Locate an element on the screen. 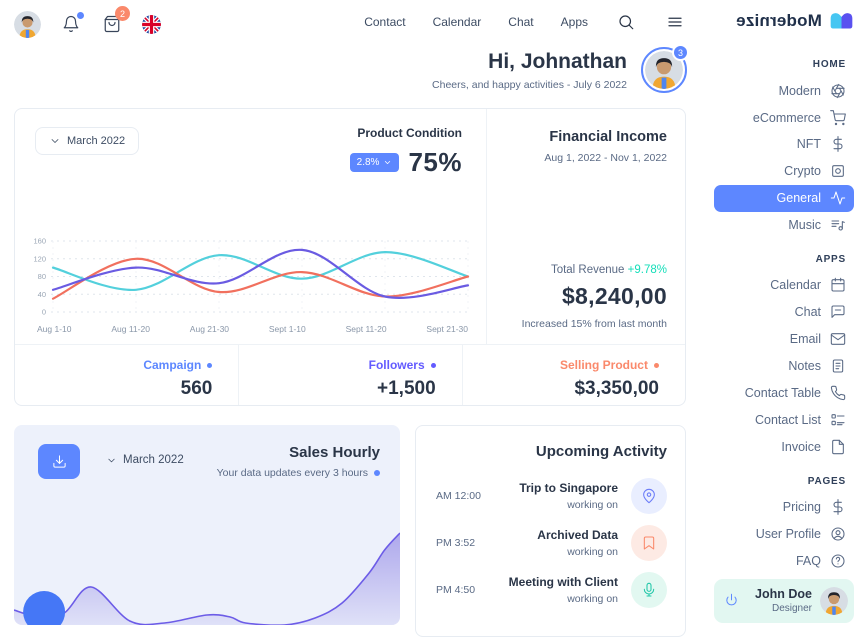 Image resolution: width=862 pixels, height=637 pixels. sidebar-header-home: HOME is located at coordinates (829, 65).